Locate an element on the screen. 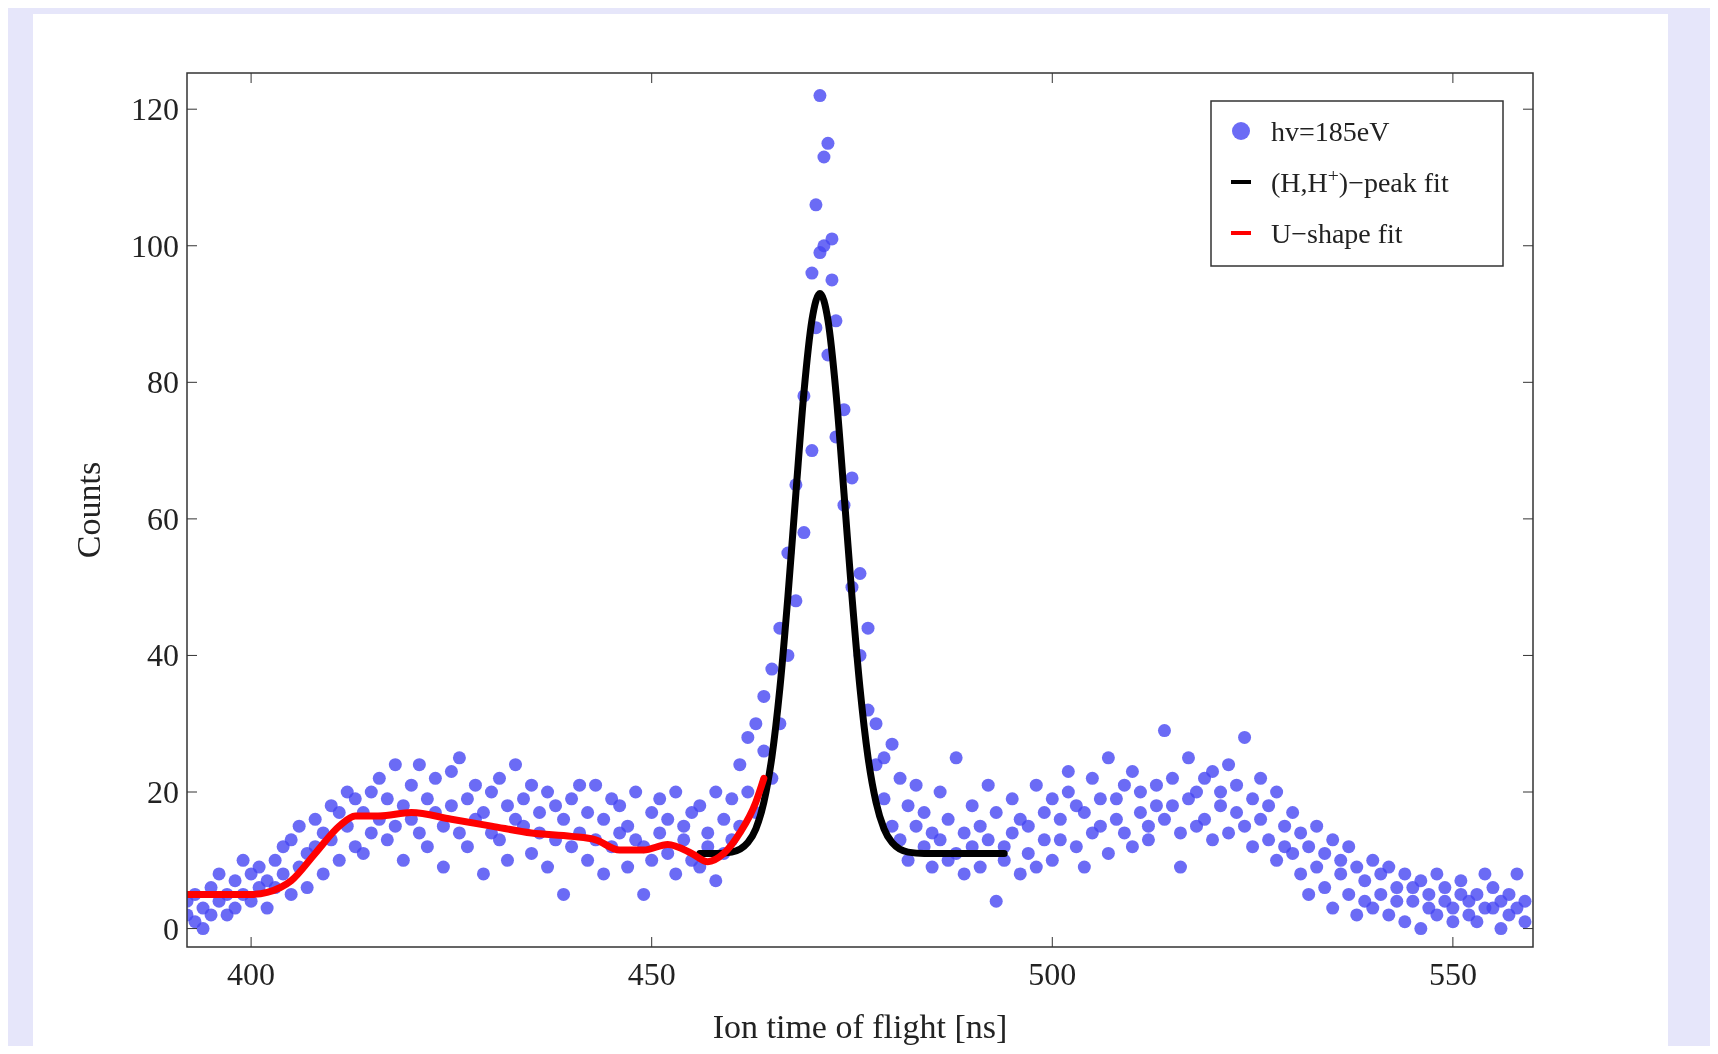 Image resolution: width=1718 pixels, height=1054 pixels. y-tick-label: 100 is located at coordinates (155, 245).